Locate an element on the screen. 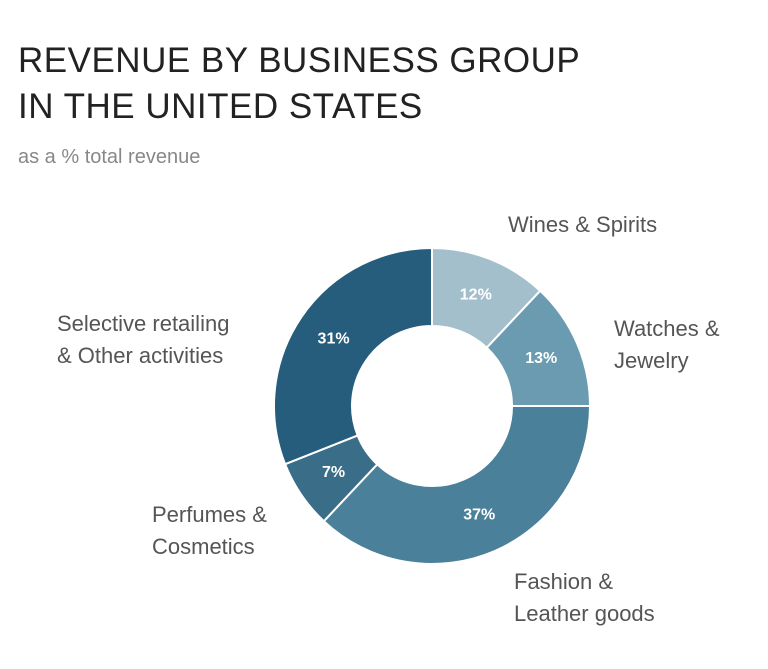 Image resolution: width=768 pixels, height=669 pixels. category-label: Wines & Spirits is located at coordinates (583, 224).